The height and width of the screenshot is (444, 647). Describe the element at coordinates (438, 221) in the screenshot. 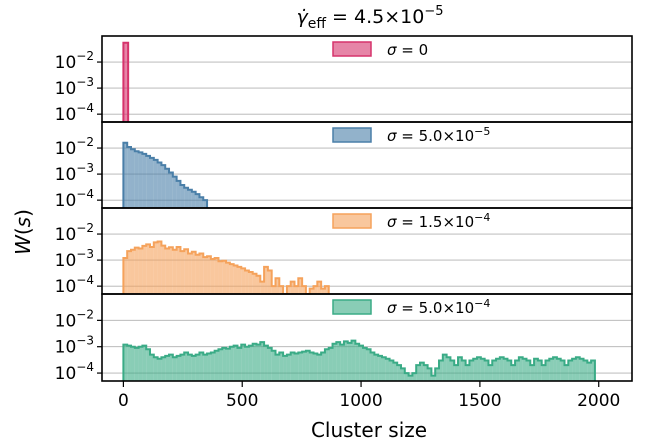

I see `legend-label: σ = 1.5×10−4` at that location.